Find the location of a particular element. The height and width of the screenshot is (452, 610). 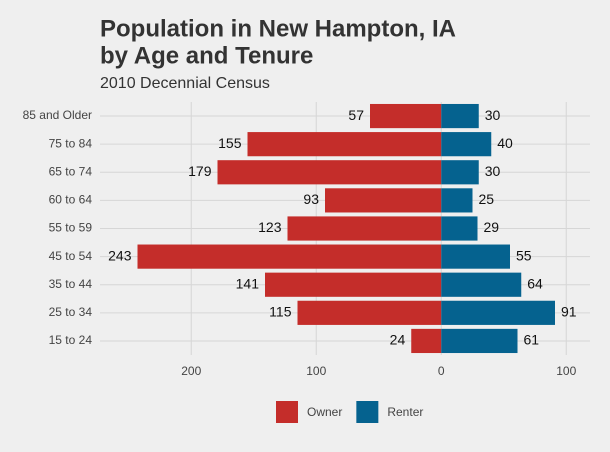

data-label: 57 is located at coordinates (356, 115).